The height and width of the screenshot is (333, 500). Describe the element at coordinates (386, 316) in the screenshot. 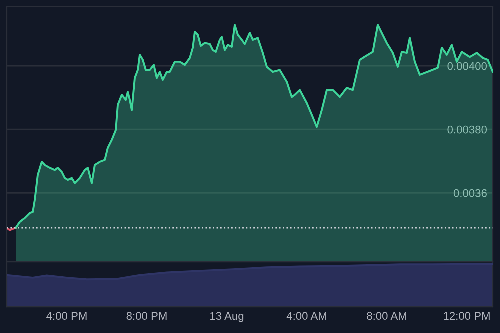

I see `x-tick-label: 8:00 AM` at that location.